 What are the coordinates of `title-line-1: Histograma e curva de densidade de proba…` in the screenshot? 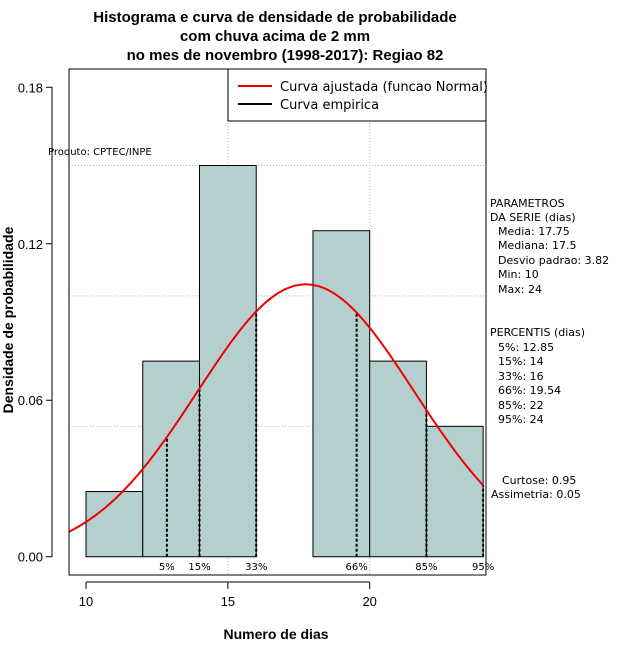 It's located at (274, 17).